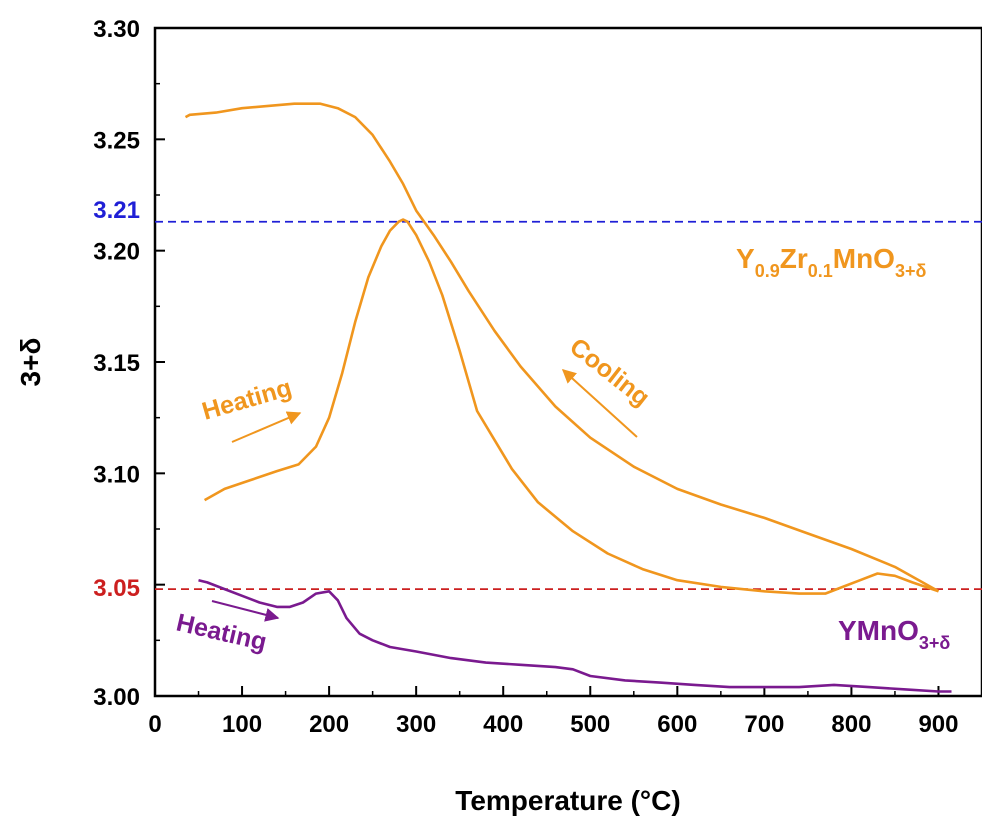 The width and height of the screenshot is (982, 816). Describe the element at coordinates (599, 403) in the screenshot. I see `cooling-arrow-orange` at that location.